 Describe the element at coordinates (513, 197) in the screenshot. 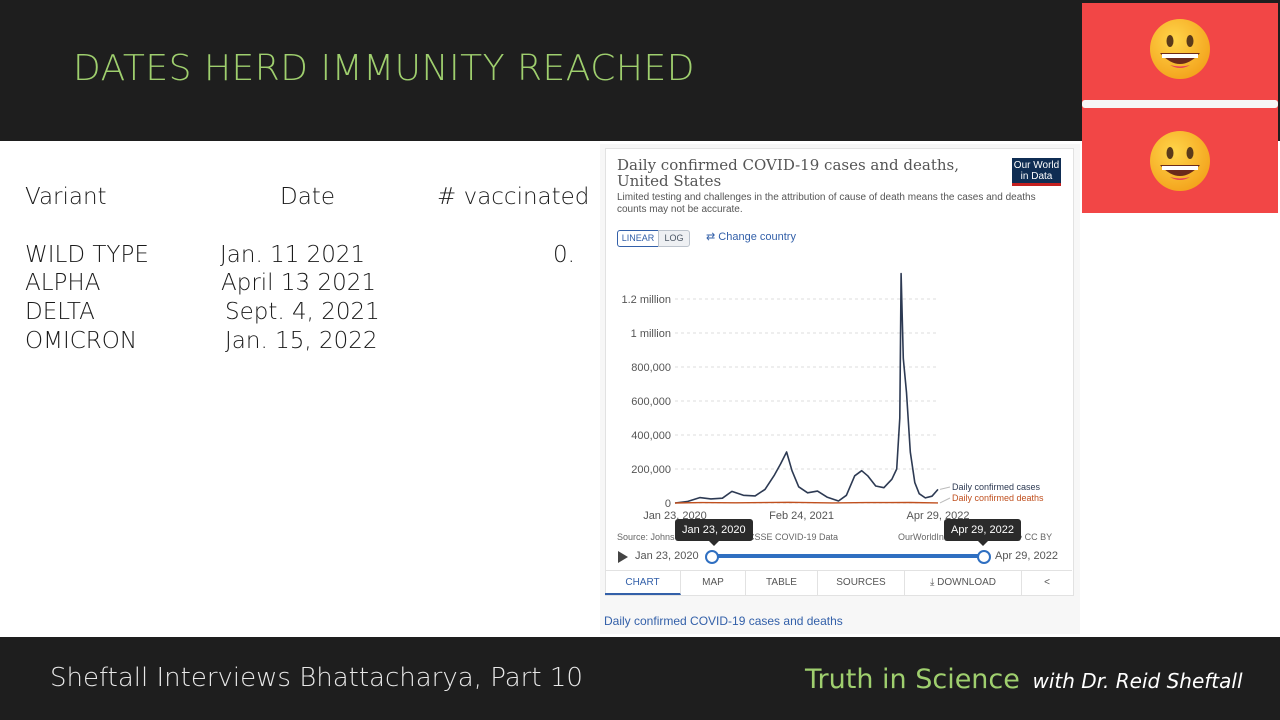

I see `header-vaccinated: # vaccinated` at that location.